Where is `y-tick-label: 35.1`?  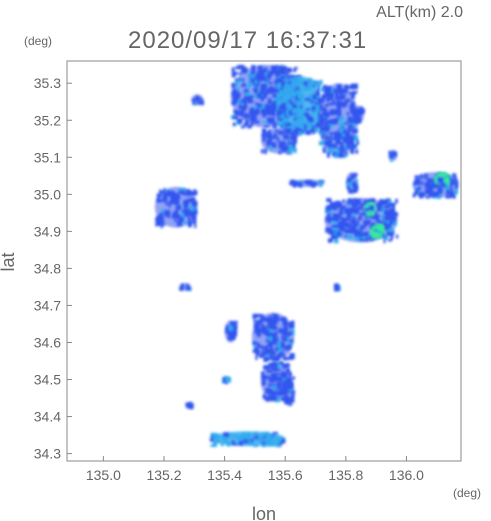
y-tick-label: 35.1 is located at coordinates (47, 157).